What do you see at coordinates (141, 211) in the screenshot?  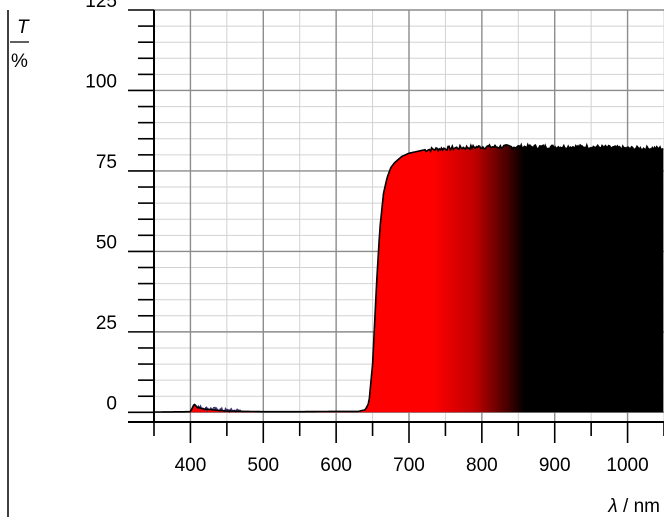 I see `y-axis-ticks` at bounding box center [141, 211].